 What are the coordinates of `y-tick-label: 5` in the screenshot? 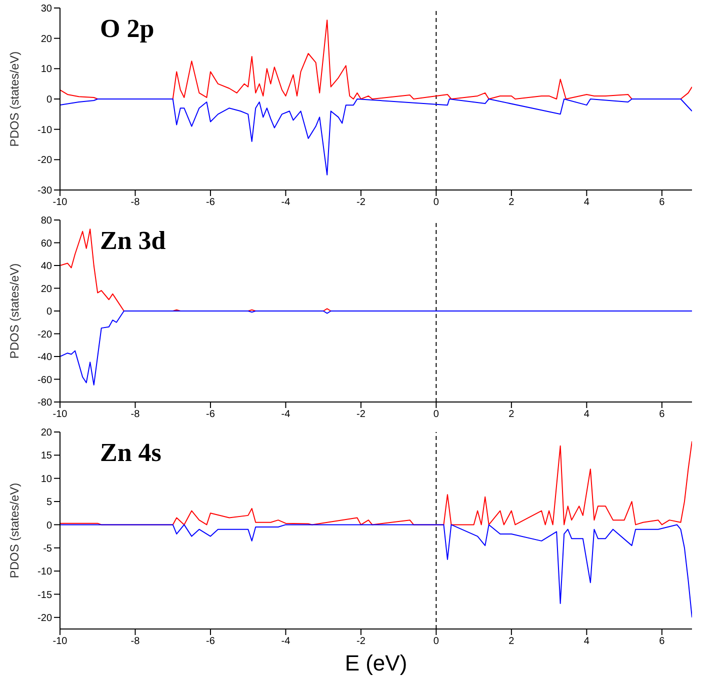 It's located at (49, 502).